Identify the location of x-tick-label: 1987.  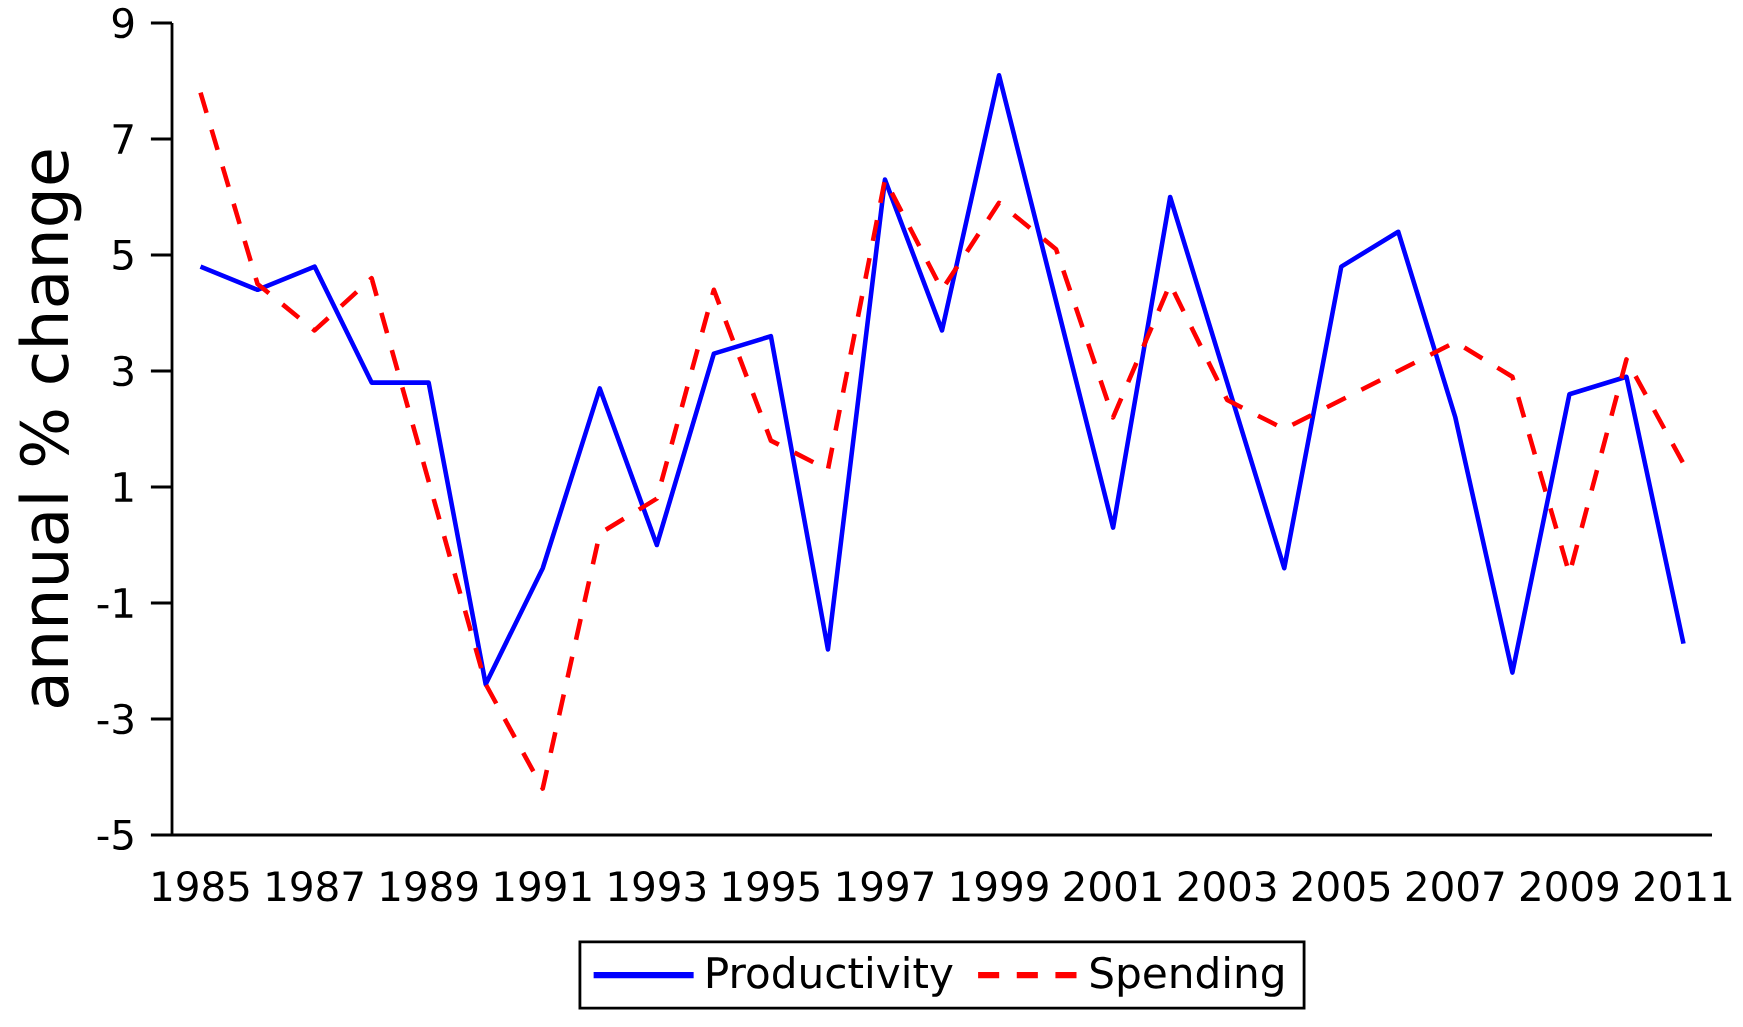
(315, 886).